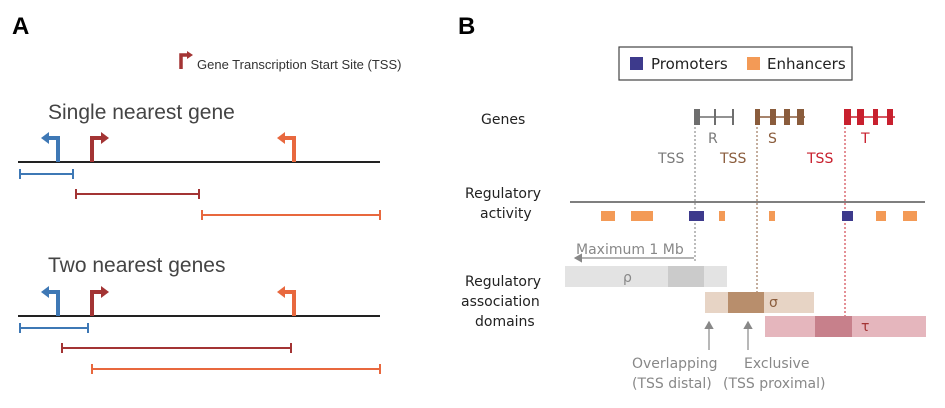 This screenshot has width=945, height=408. What do you see at coordinates (54, 328) in the screenshot?
I see `two-blue-domain` at bounding box center [54, 328].